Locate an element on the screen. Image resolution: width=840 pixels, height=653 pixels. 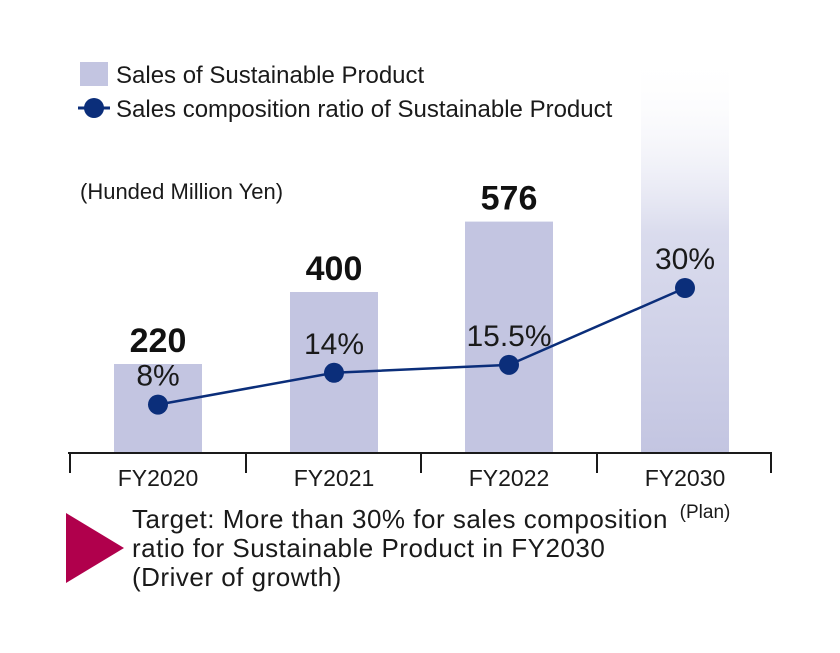
ratio-line-group is located at coordinates (421, 346).